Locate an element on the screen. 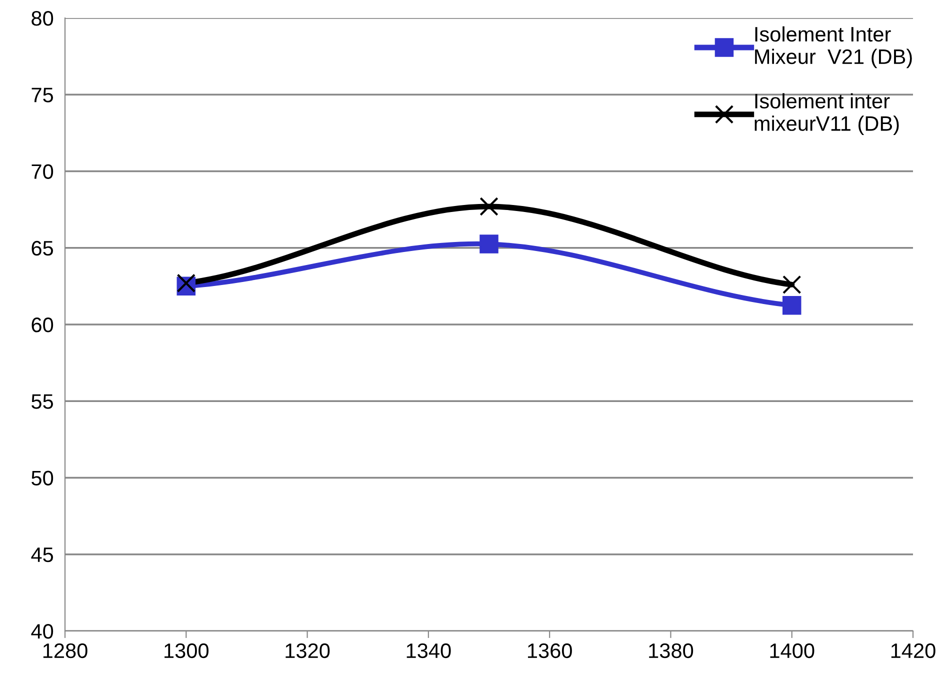 This screenshot has width=943, height=677. y-tick-label: 75 is located at coordinates (43, 95).